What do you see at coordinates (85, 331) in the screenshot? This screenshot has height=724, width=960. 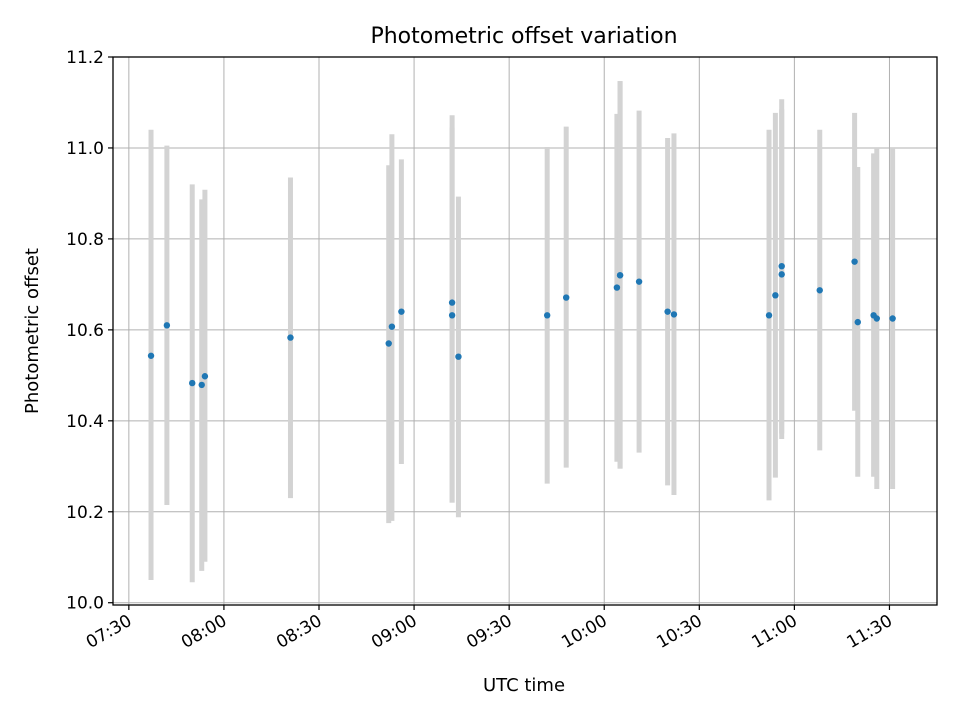 I see `y-tick-label: 10.6` at bounding box center [85, 331].